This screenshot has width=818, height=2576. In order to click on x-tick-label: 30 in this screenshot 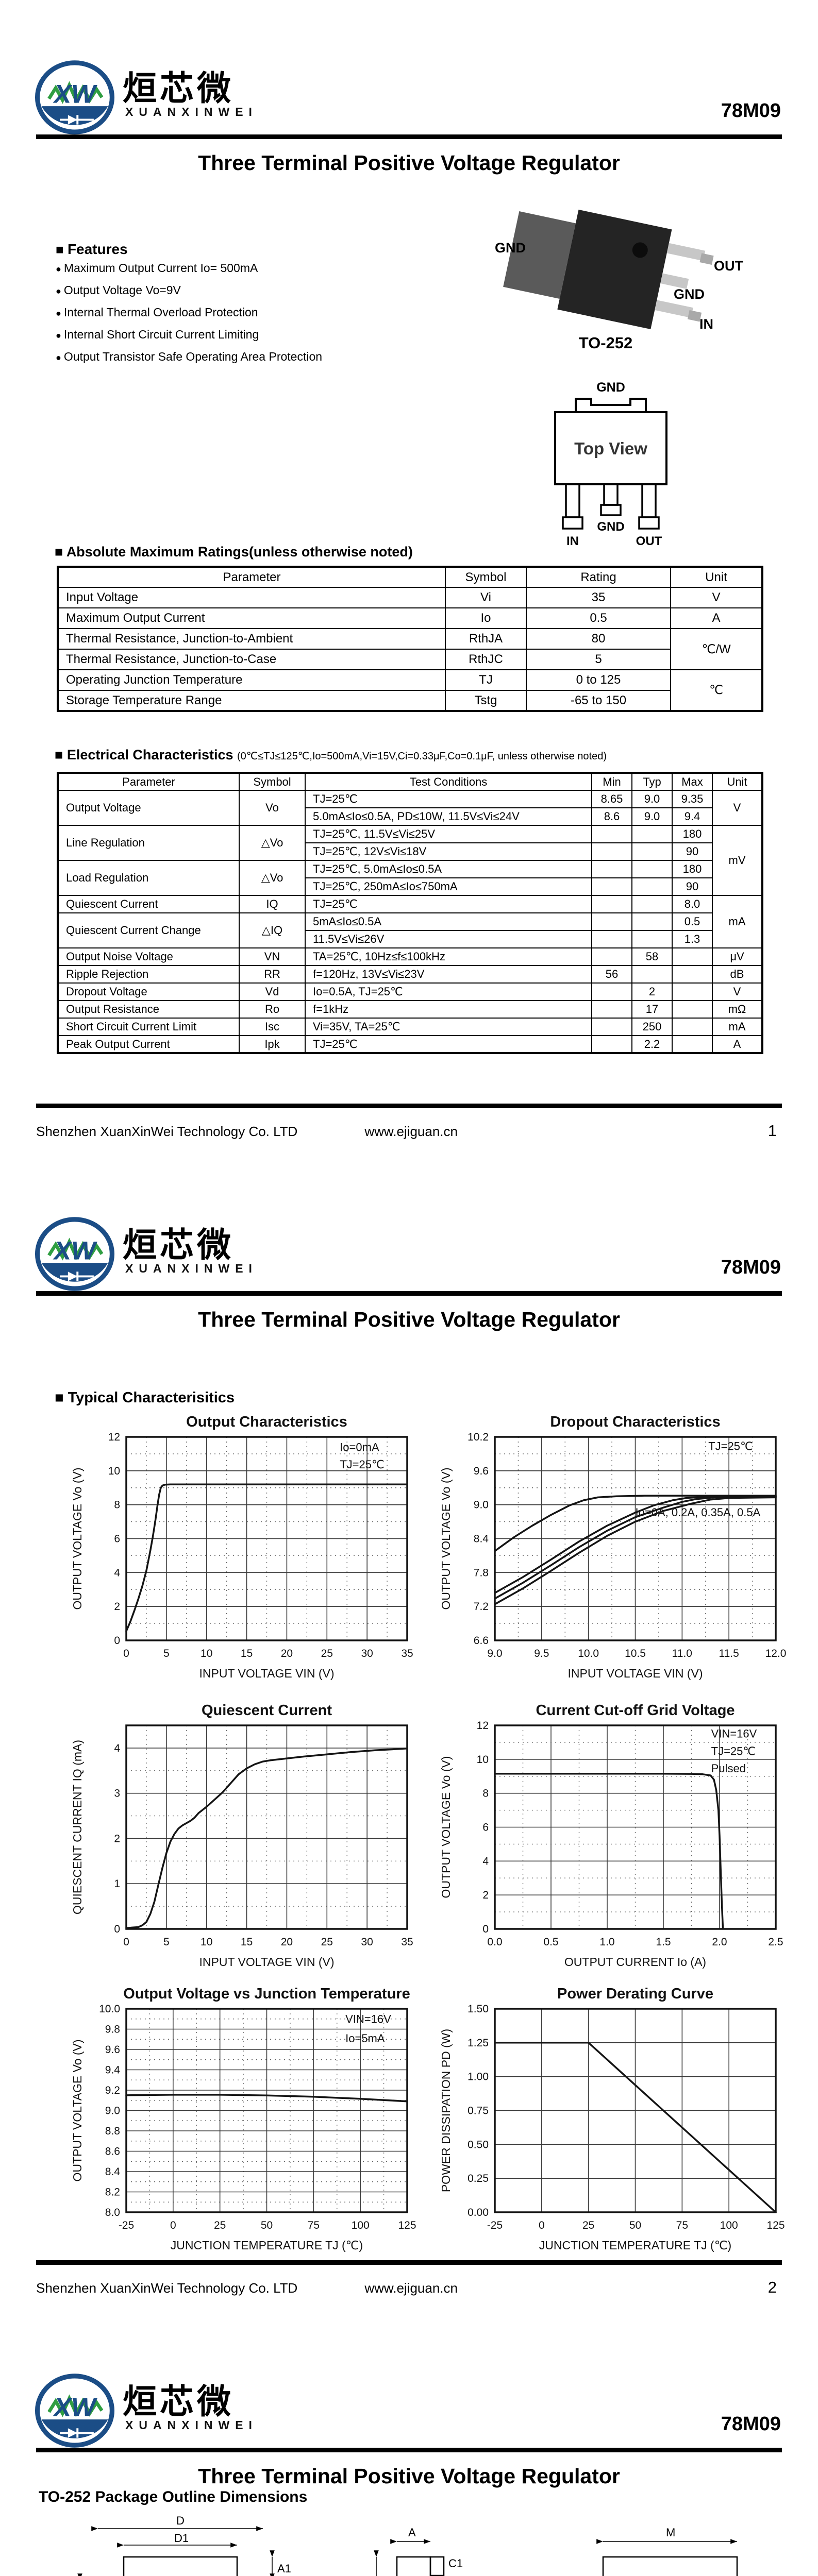, I will do `click(367, 1942)`.